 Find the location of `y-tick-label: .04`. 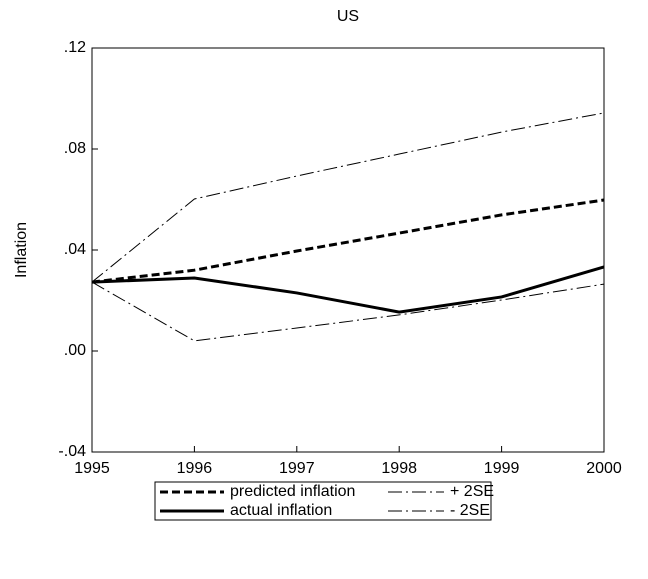

y-tick-label: .04 is located at coordinates (75, 249).